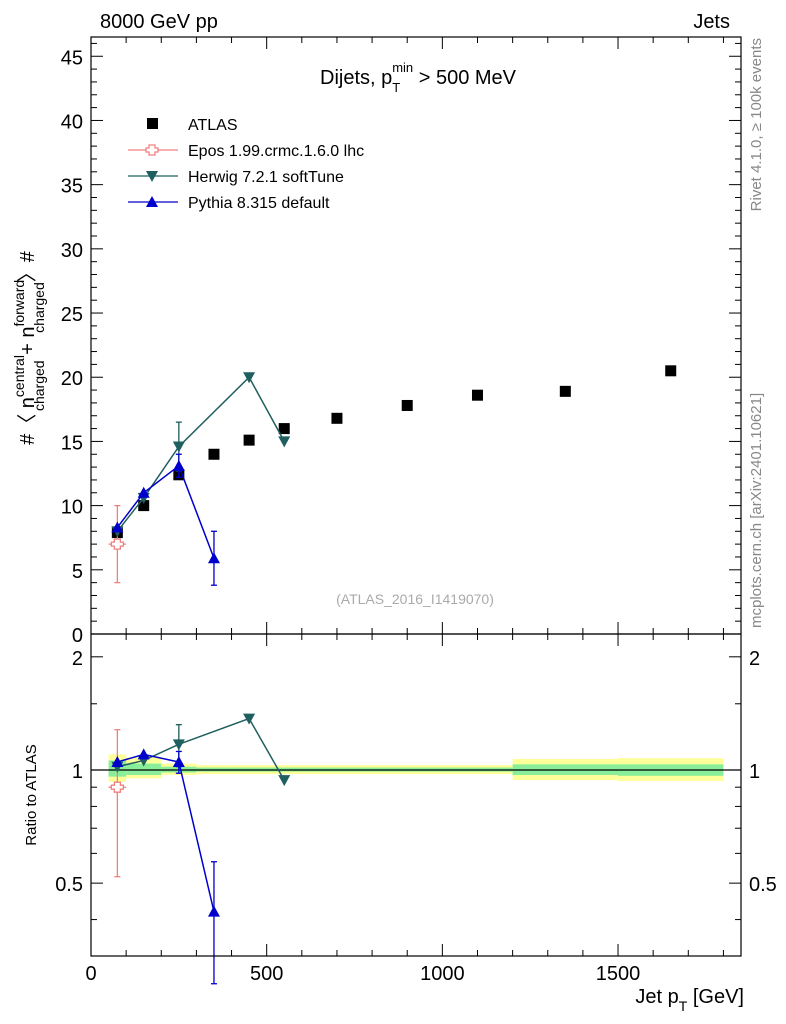 This screenshot has height=1024, width=786. What do you see at coordinates (618, 974) in the screenshot?
I see `x-tick-label: 1500` at bounding box center [618, 974].